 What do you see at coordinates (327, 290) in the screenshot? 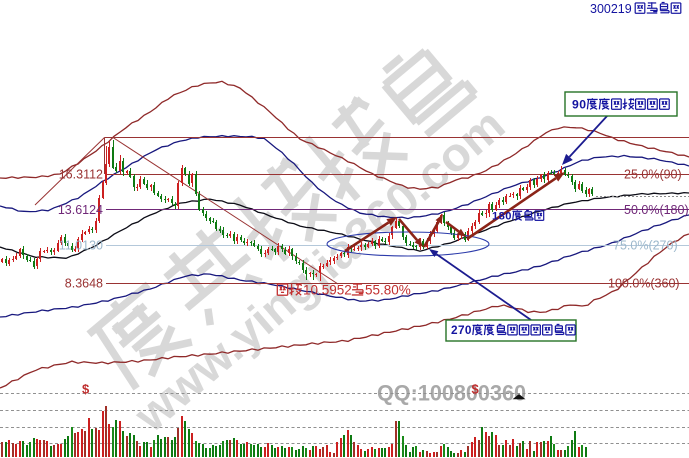
I see `svg-text: 10.5952` at bounding box center [327, 290].